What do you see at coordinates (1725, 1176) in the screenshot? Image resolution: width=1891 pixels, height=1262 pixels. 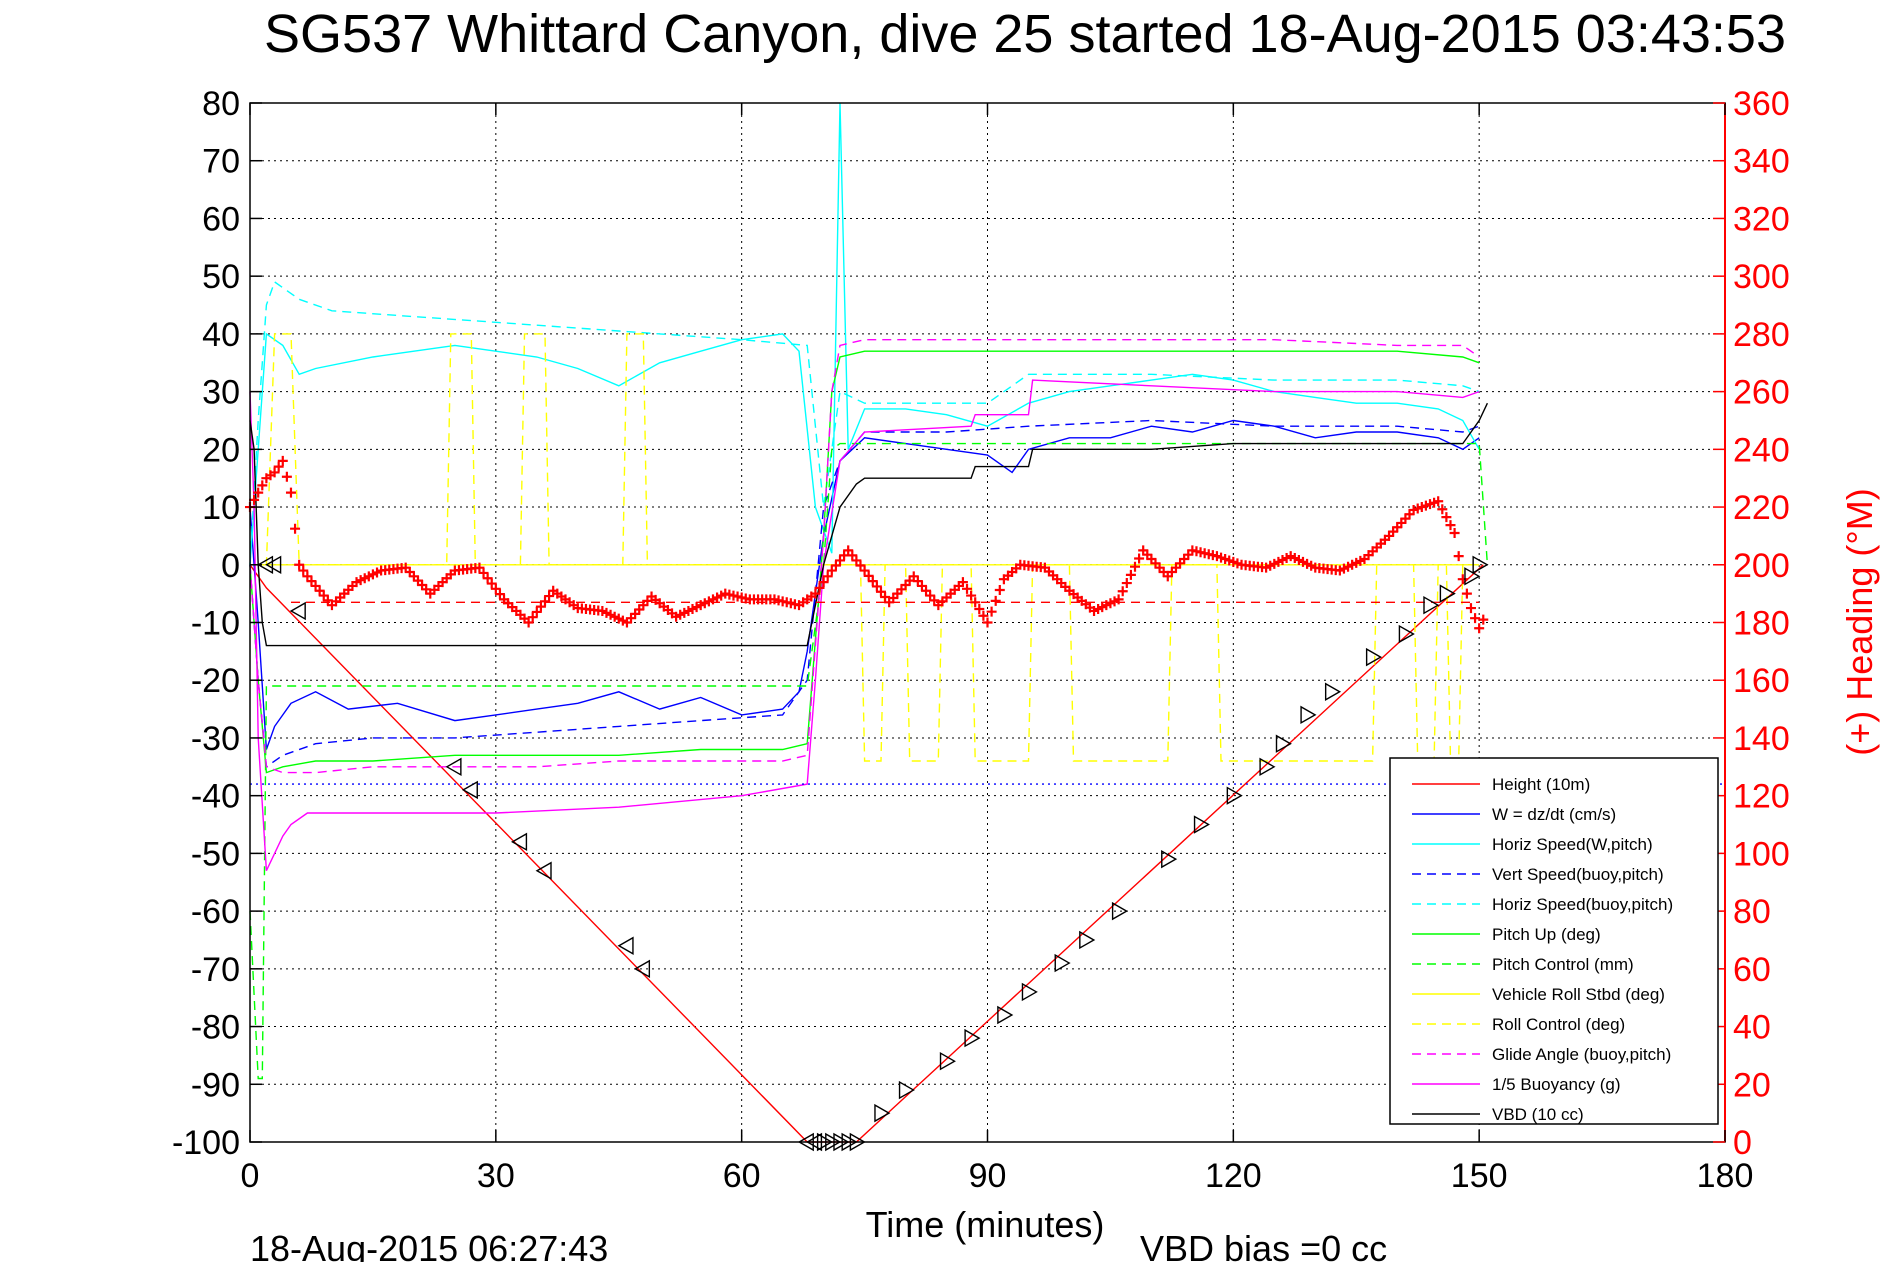 I see `x-tick-label: 180` at bounding box center [1725, 1176].